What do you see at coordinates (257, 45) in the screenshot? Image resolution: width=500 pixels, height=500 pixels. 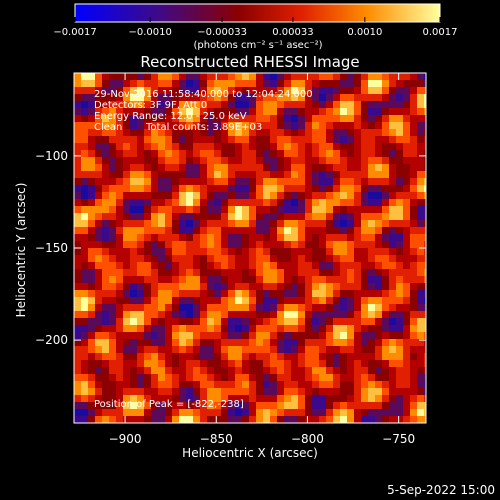 I see `colorbar-units-label: (photons cm⁻² s⁻¹ asec⁻²)` at bounding box center [257, 45].